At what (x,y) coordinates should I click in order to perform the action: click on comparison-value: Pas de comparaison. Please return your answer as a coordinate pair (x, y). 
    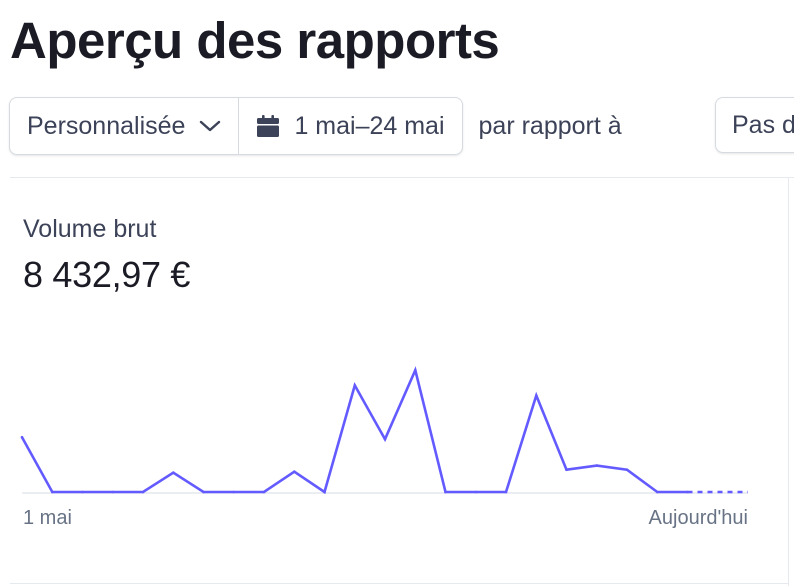
    Looking at the image, I should click on (763, 124).